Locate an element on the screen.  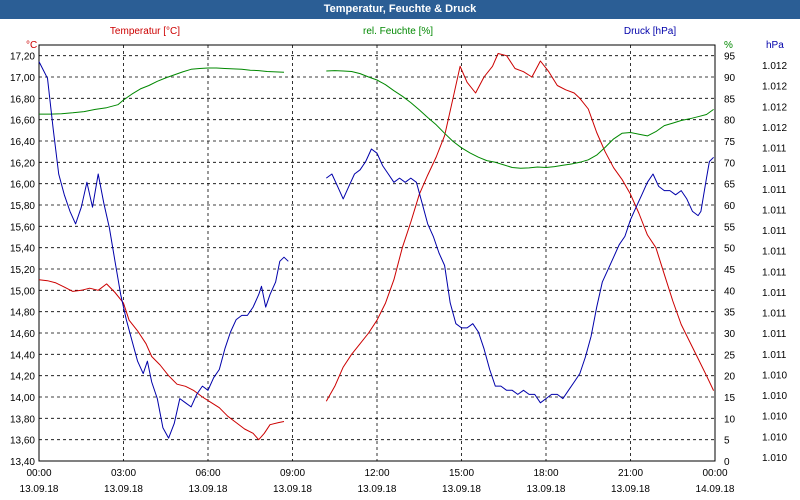
humidity-tick-label: 35 is located at coordinates (730, 313).